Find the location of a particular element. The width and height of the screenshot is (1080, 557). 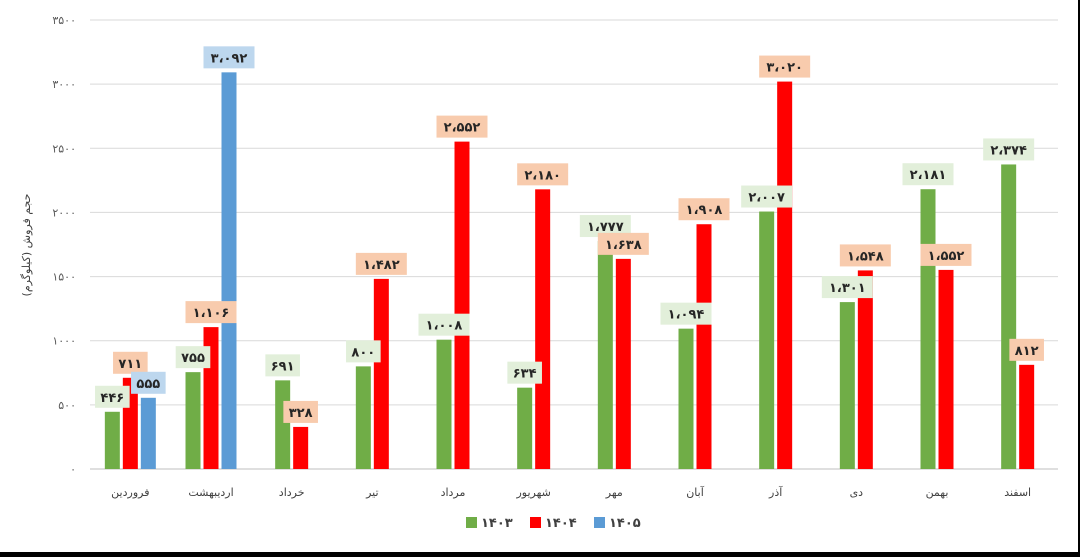

data-label: ۷۱۱ is located at coordinates (130, 362).